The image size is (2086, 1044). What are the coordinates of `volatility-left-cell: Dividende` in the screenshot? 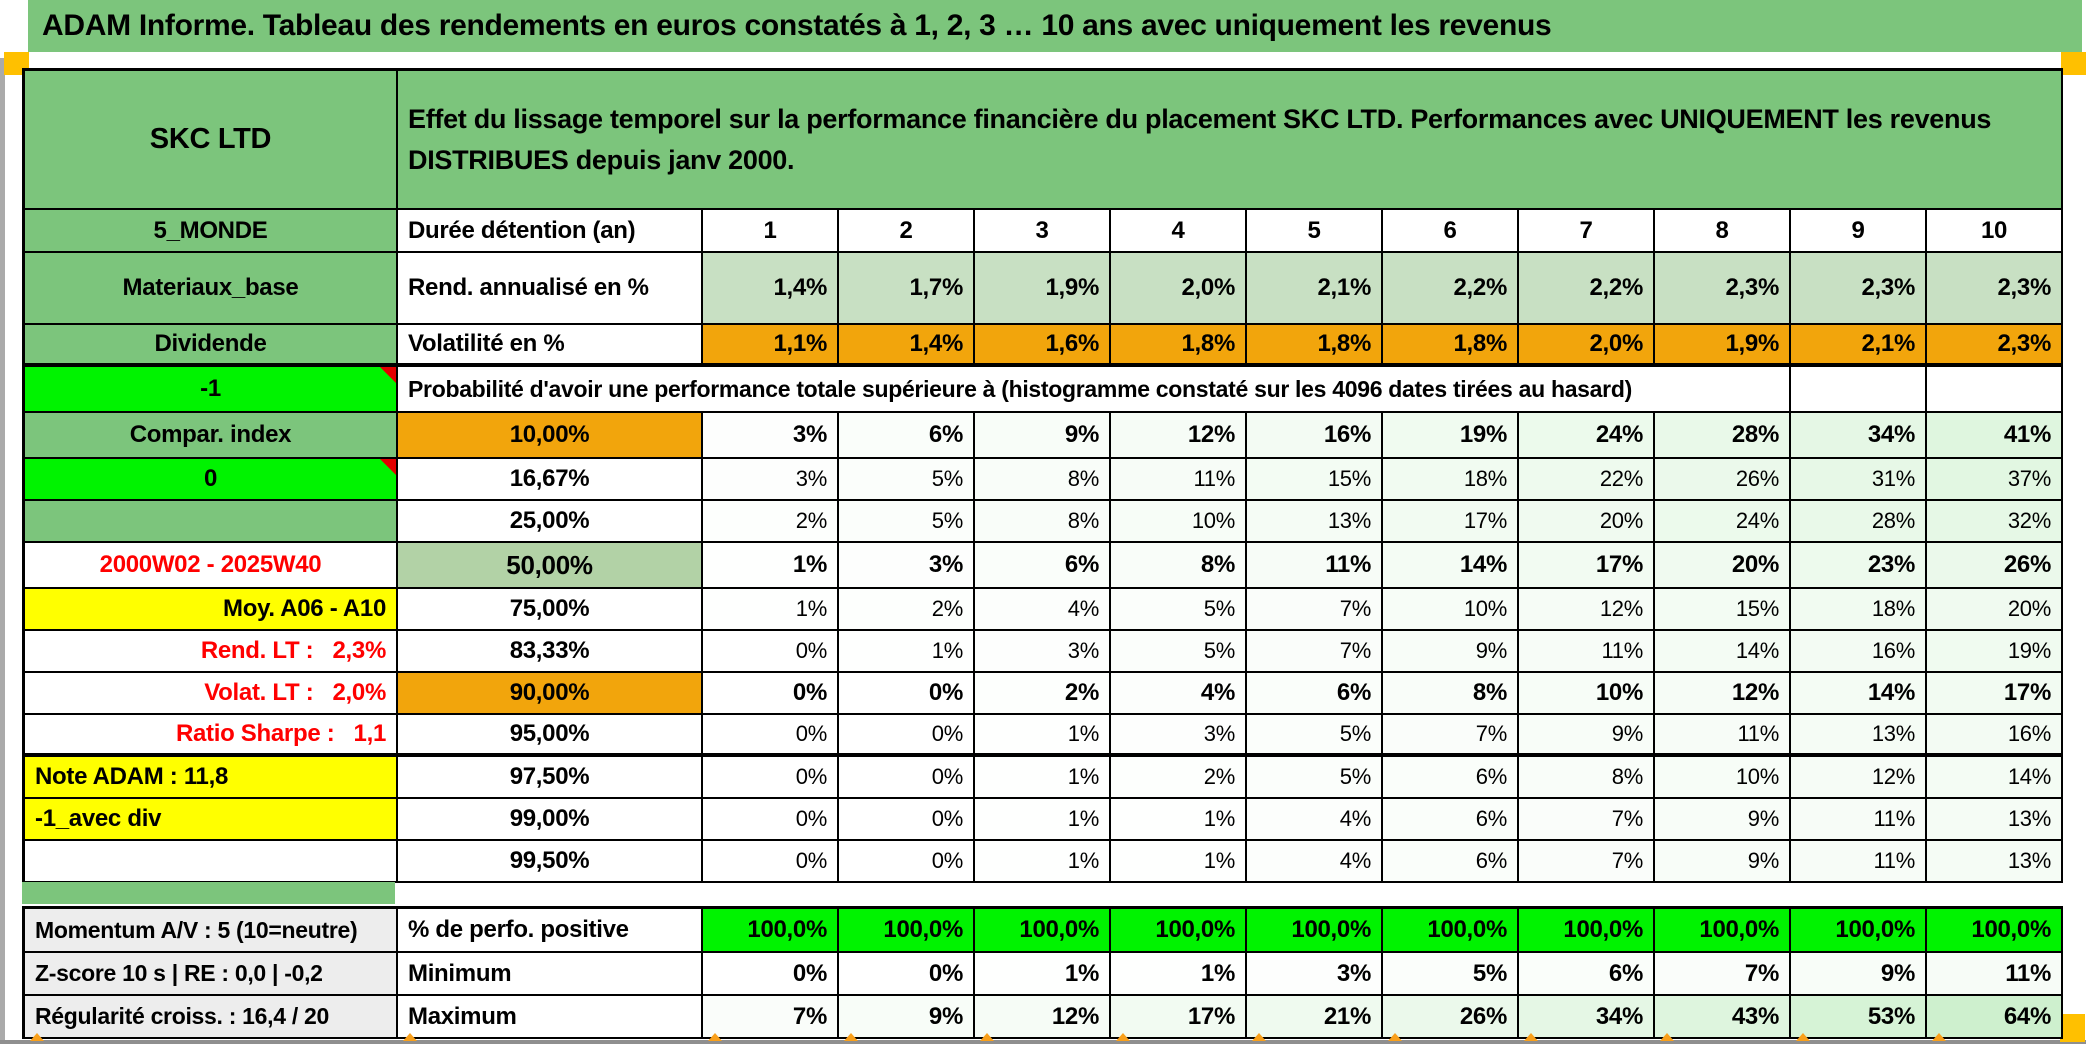 It's located at (211, 346).